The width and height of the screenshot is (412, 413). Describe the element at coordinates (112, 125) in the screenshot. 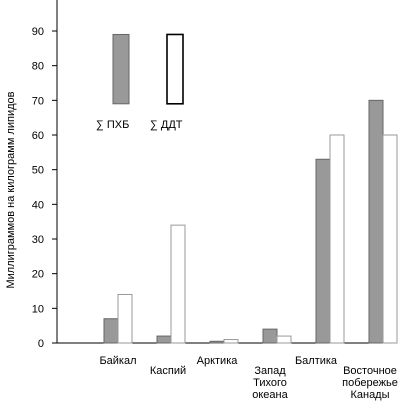

I see `legend-label-pcb: ∑ ПХБ` at that location.